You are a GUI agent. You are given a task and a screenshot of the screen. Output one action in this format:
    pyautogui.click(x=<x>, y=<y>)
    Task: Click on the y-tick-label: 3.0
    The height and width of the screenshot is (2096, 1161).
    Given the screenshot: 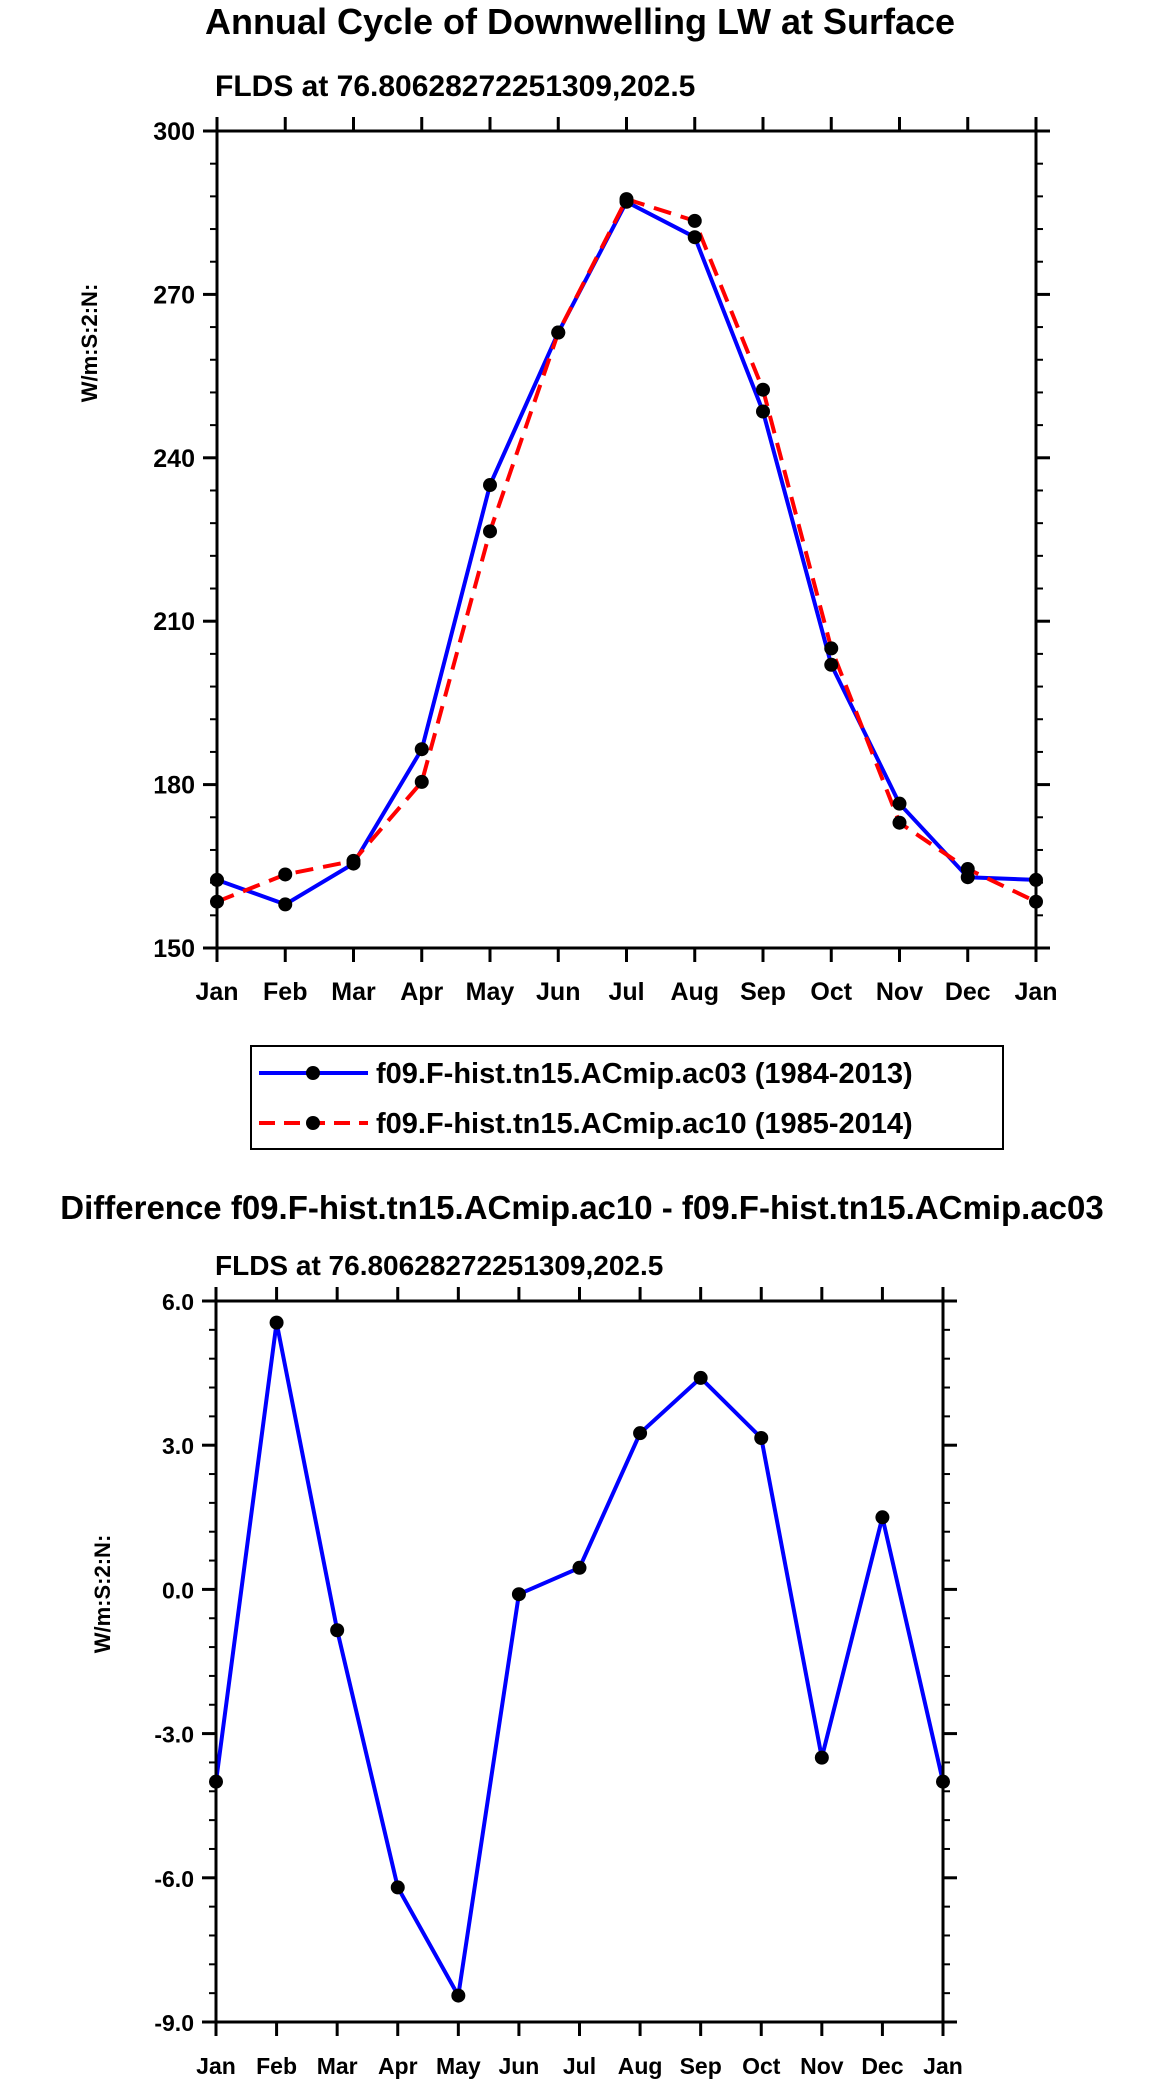 What is the action you would take?
    pyautogui.click(x=178, y=1446)
    